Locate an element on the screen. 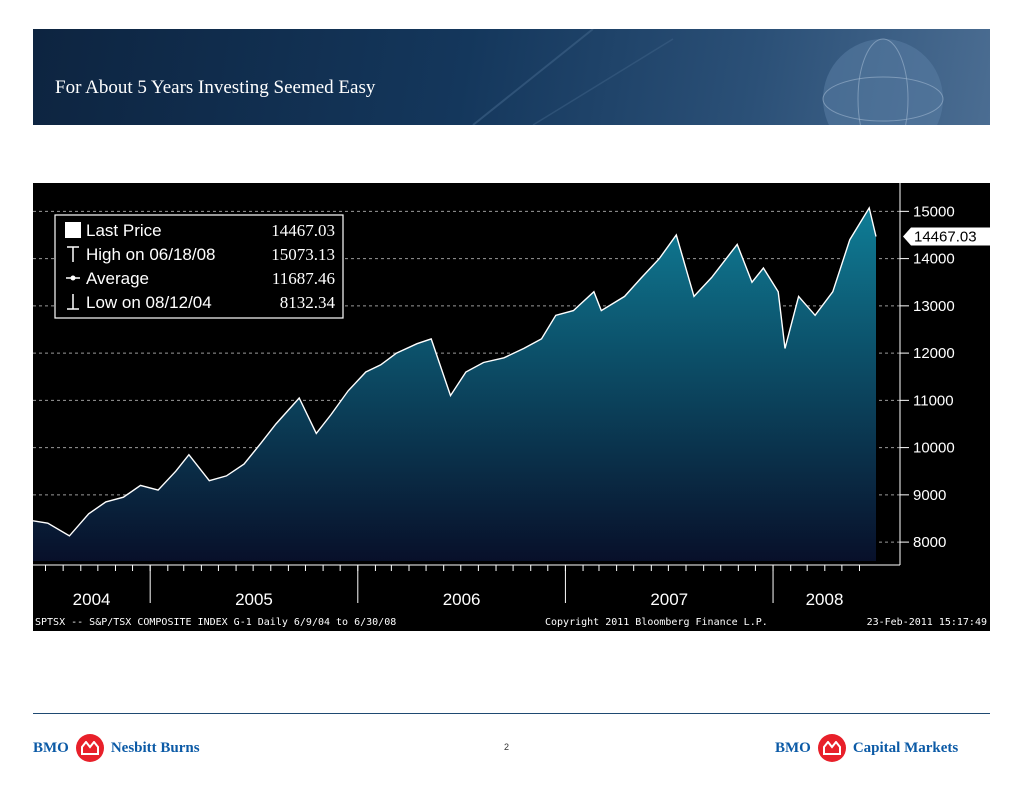 Image resolution: width=1024 pixels, height=791 pixels. x-tick-label: 2004 is located at coordinates (92, 599).